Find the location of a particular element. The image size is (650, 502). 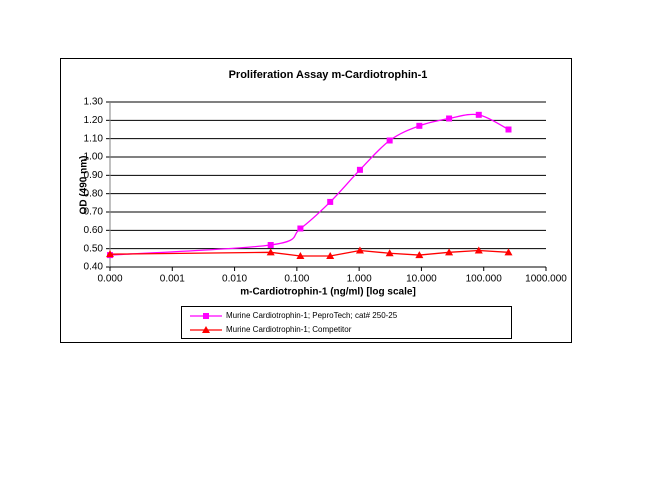

legend-box is located at coordinates (346, 322).